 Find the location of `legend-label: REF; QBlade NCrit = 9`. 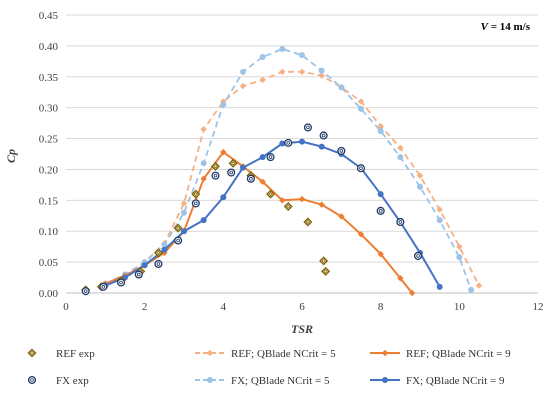

legend-label: REF; QBlade NCrit = 9 is located at coordinates (458, 354).